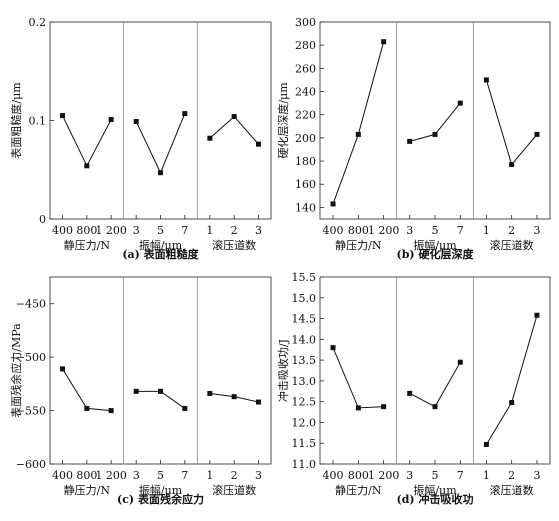 The width and height of the screenshot is (559, 521). What do you see at coordinates (304, 422) in the screenshot?
I see `y-tick-label: 12.0` at bounding box center [304, 422].